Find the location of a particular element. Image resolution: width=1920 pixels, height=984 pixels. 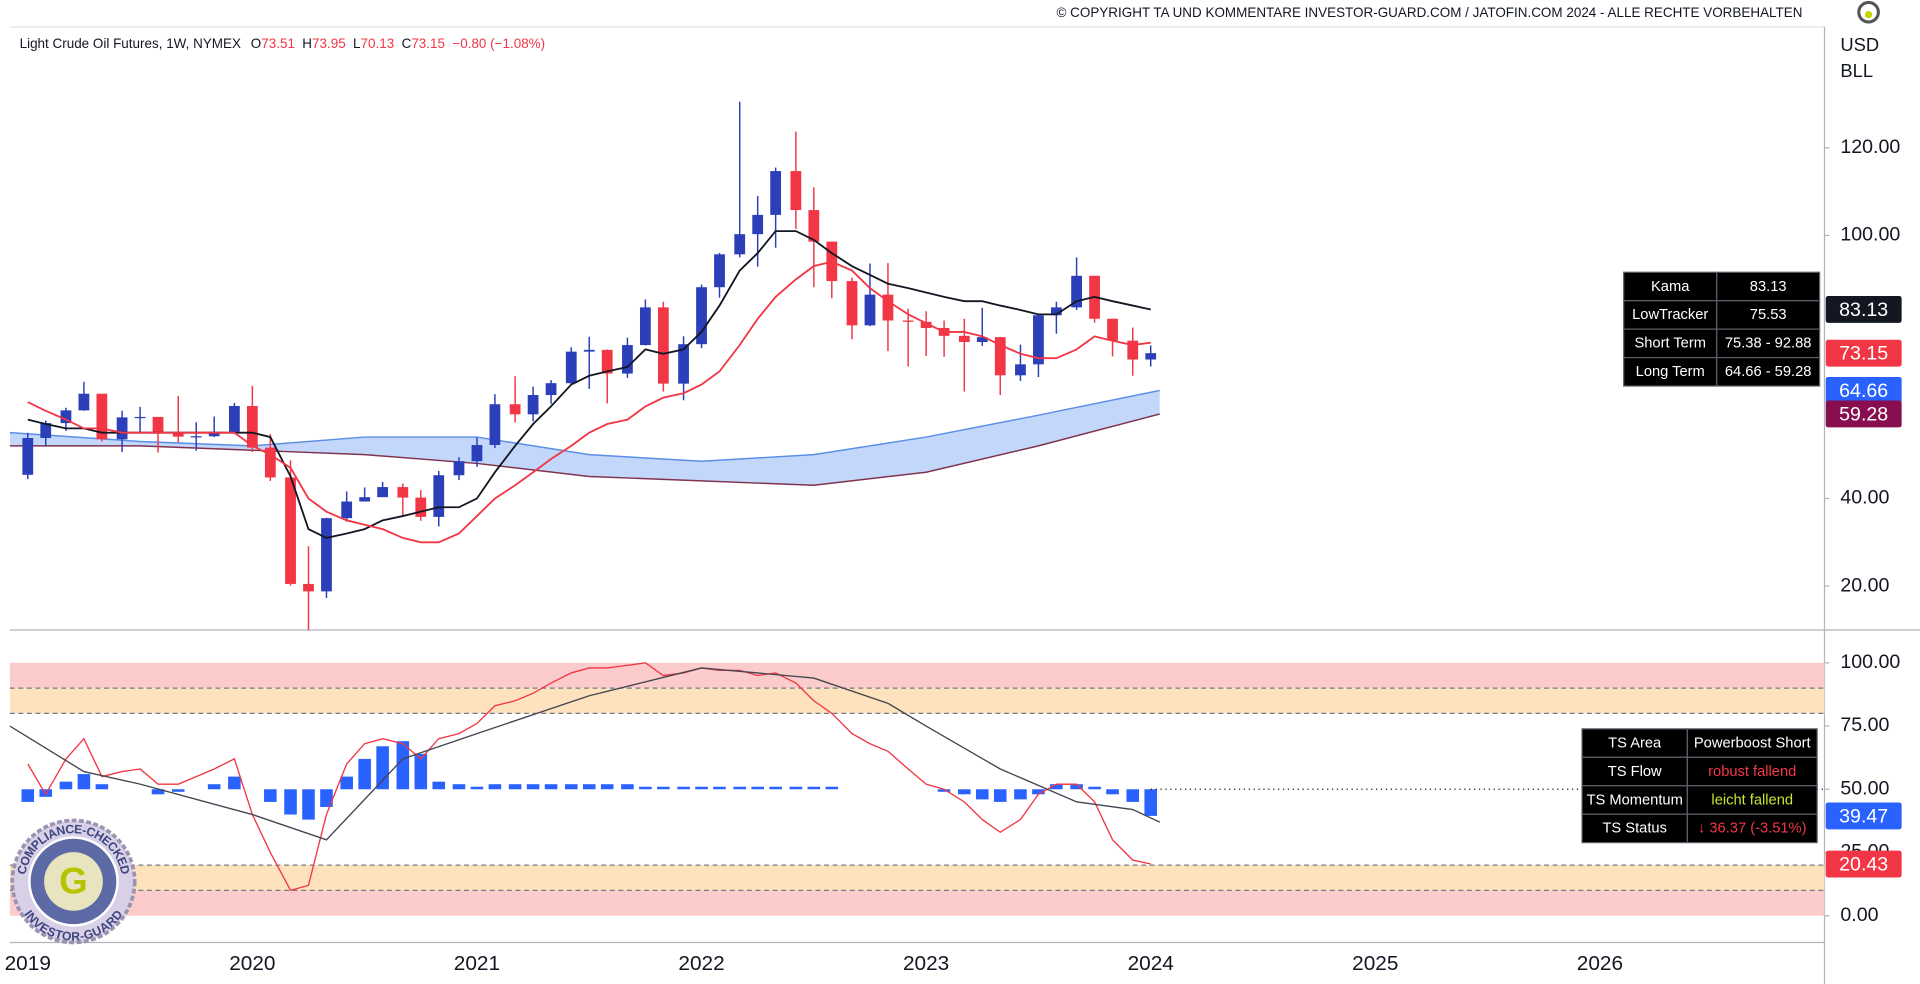

table-key: TS Status is located at coordinates (1634, 829).